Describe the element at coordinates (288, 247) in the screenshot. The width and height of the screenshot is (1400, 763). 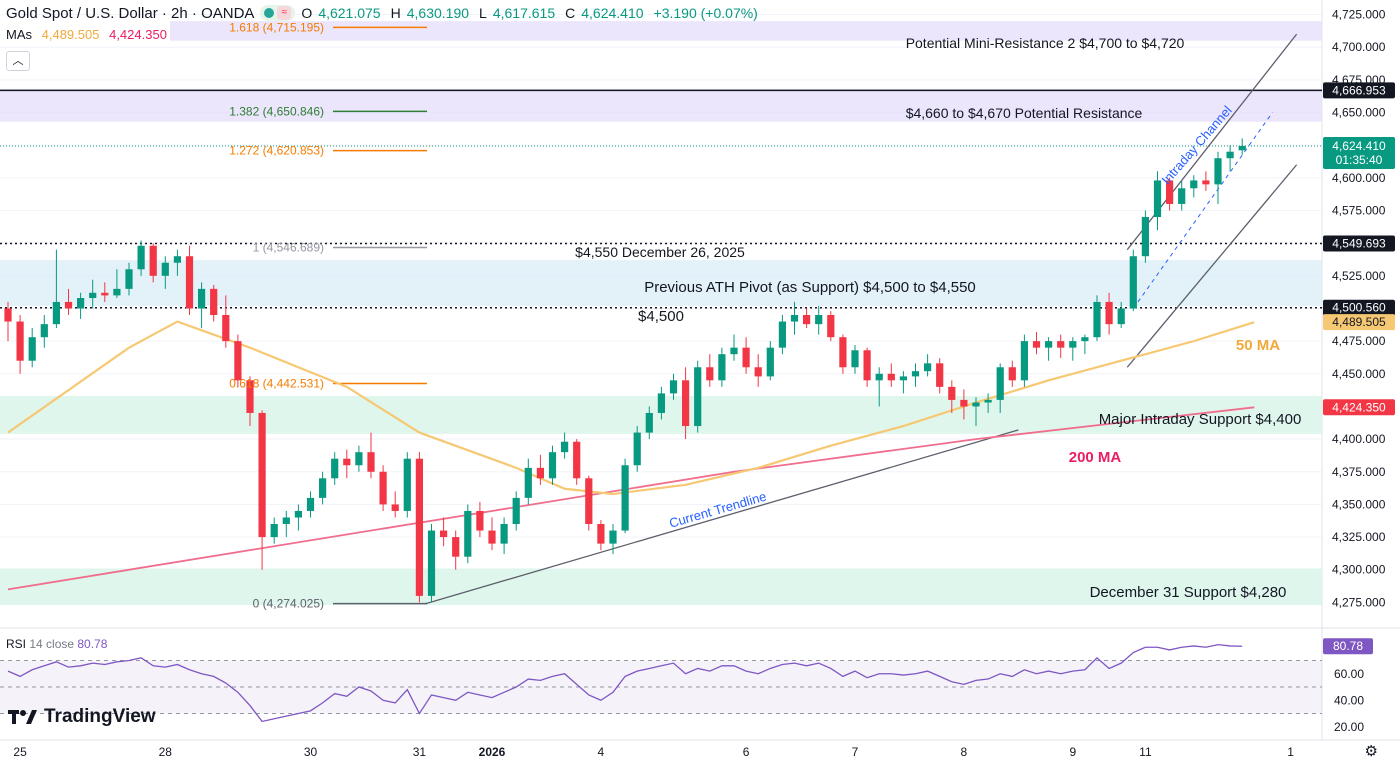
I see `fib-1-label: 1 (4,546.689)` at that location.